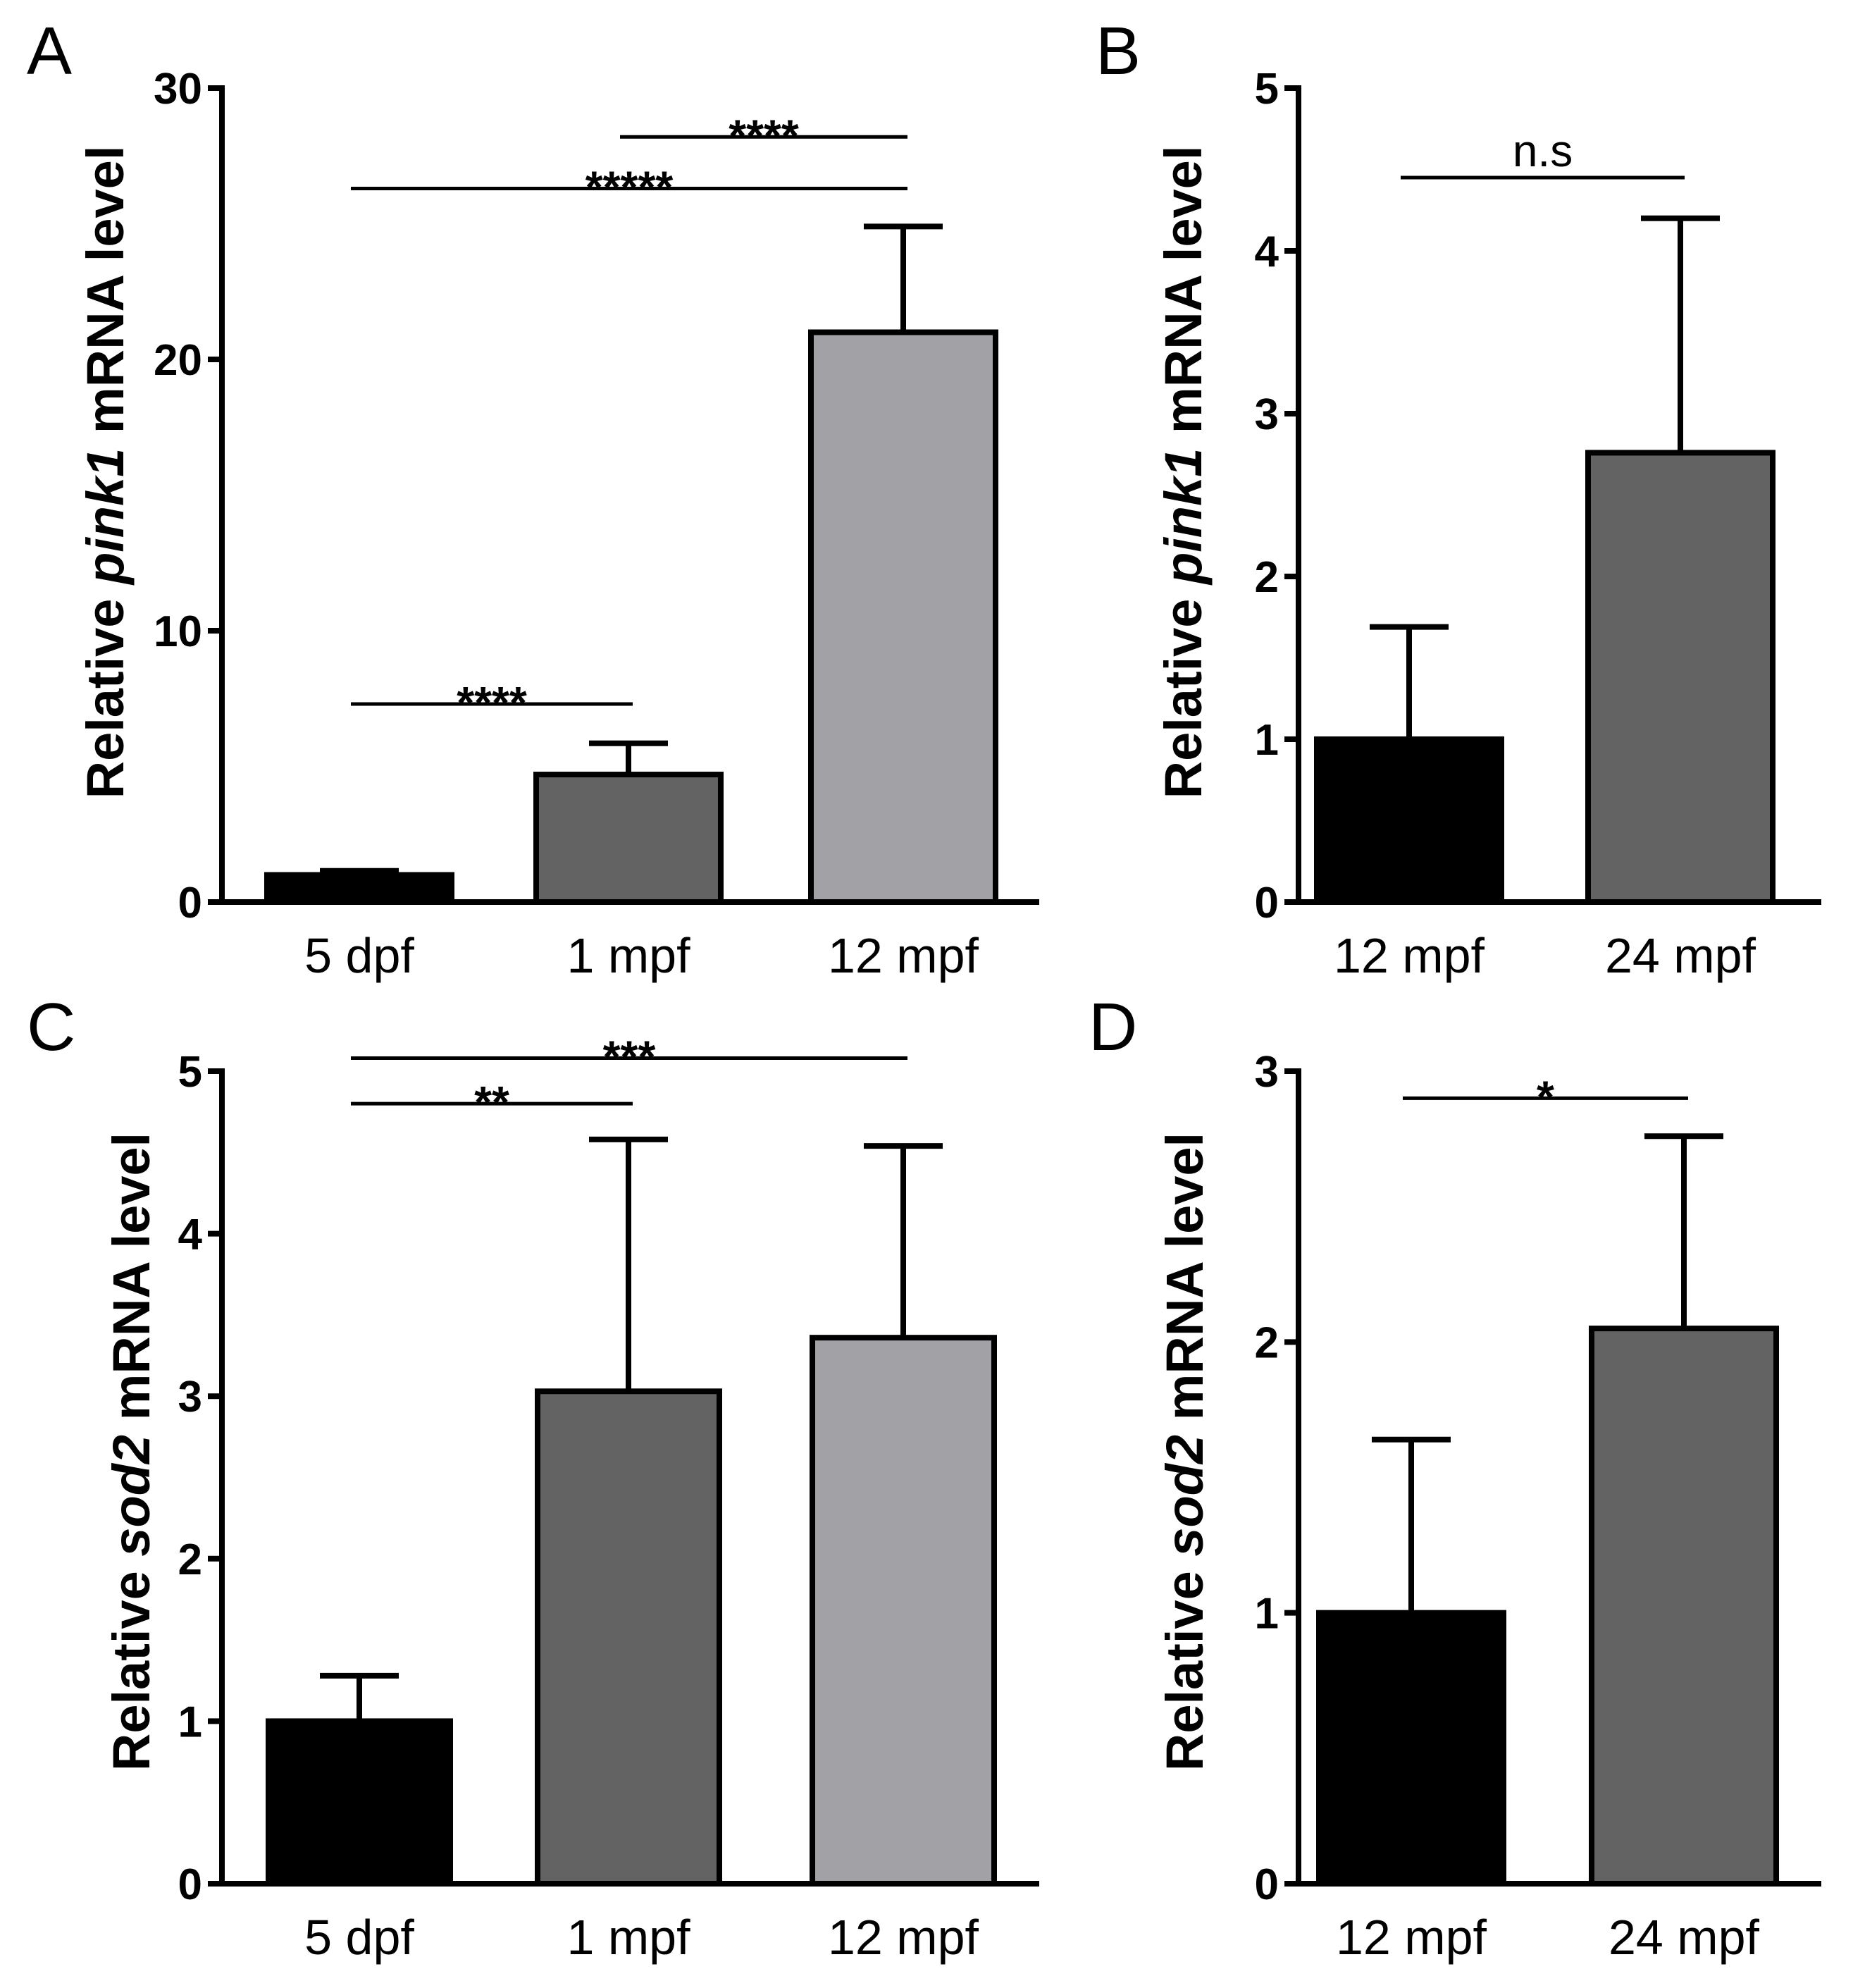 This screenshot has height=1988, width=1853. Describe the element at coordinates (190, 1072) in the screenshot. I see `y-tick-label-c-5: 5` at that location.